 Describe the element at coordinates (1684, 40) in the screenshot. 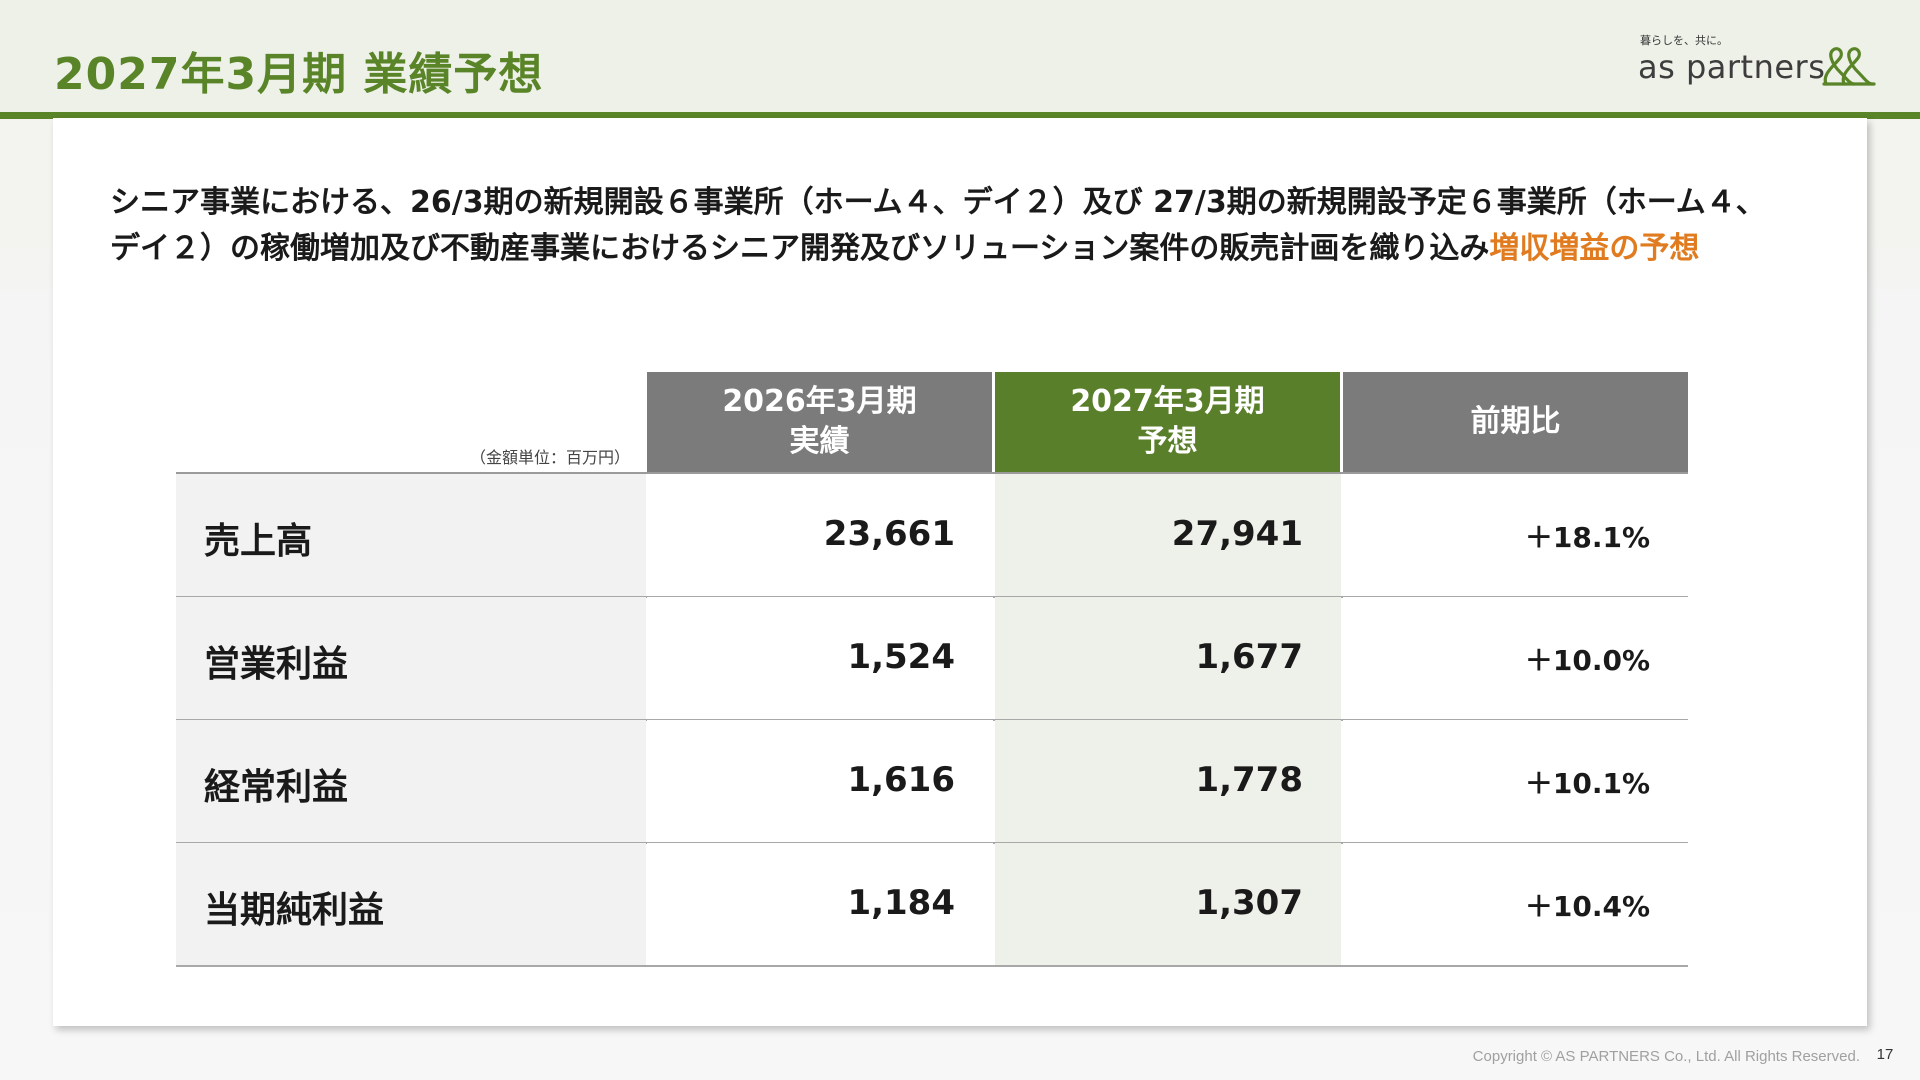

I see `logo-tagline: 暮らしを、共に。` at that location.